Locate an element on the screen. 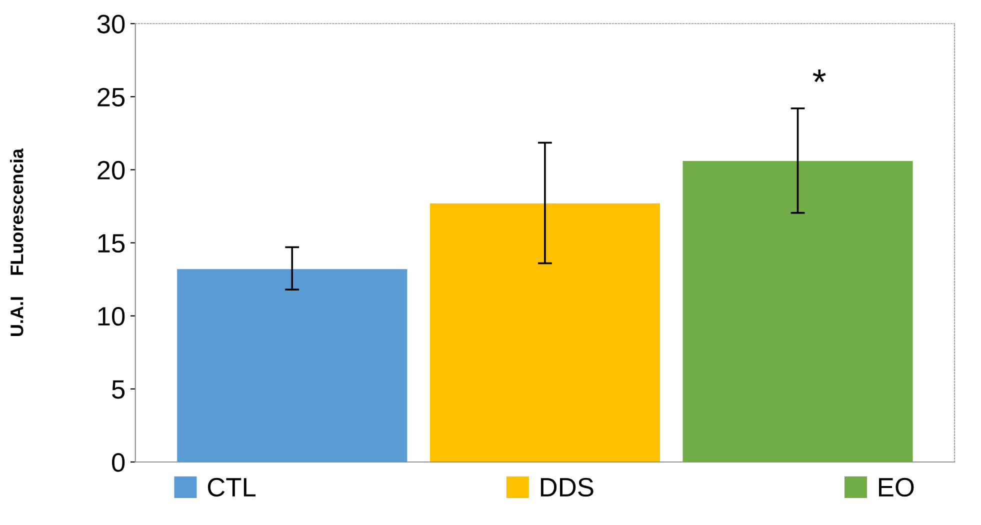 This screenshot has height=525, width=981. y-tick-label: 25 is located at coordinates (111, 97).